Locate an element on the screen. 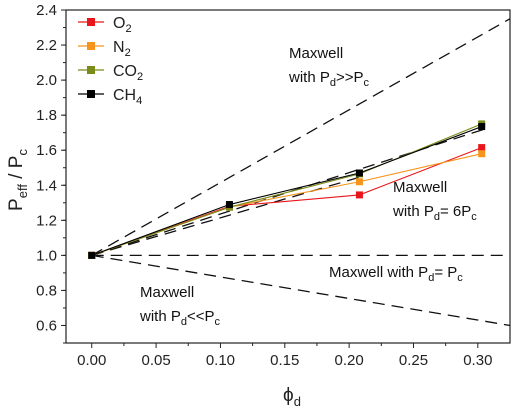 The height and width of the screenshot is (413, 516). y-tick-label: 0.8 is located at coordinates (46, 290).